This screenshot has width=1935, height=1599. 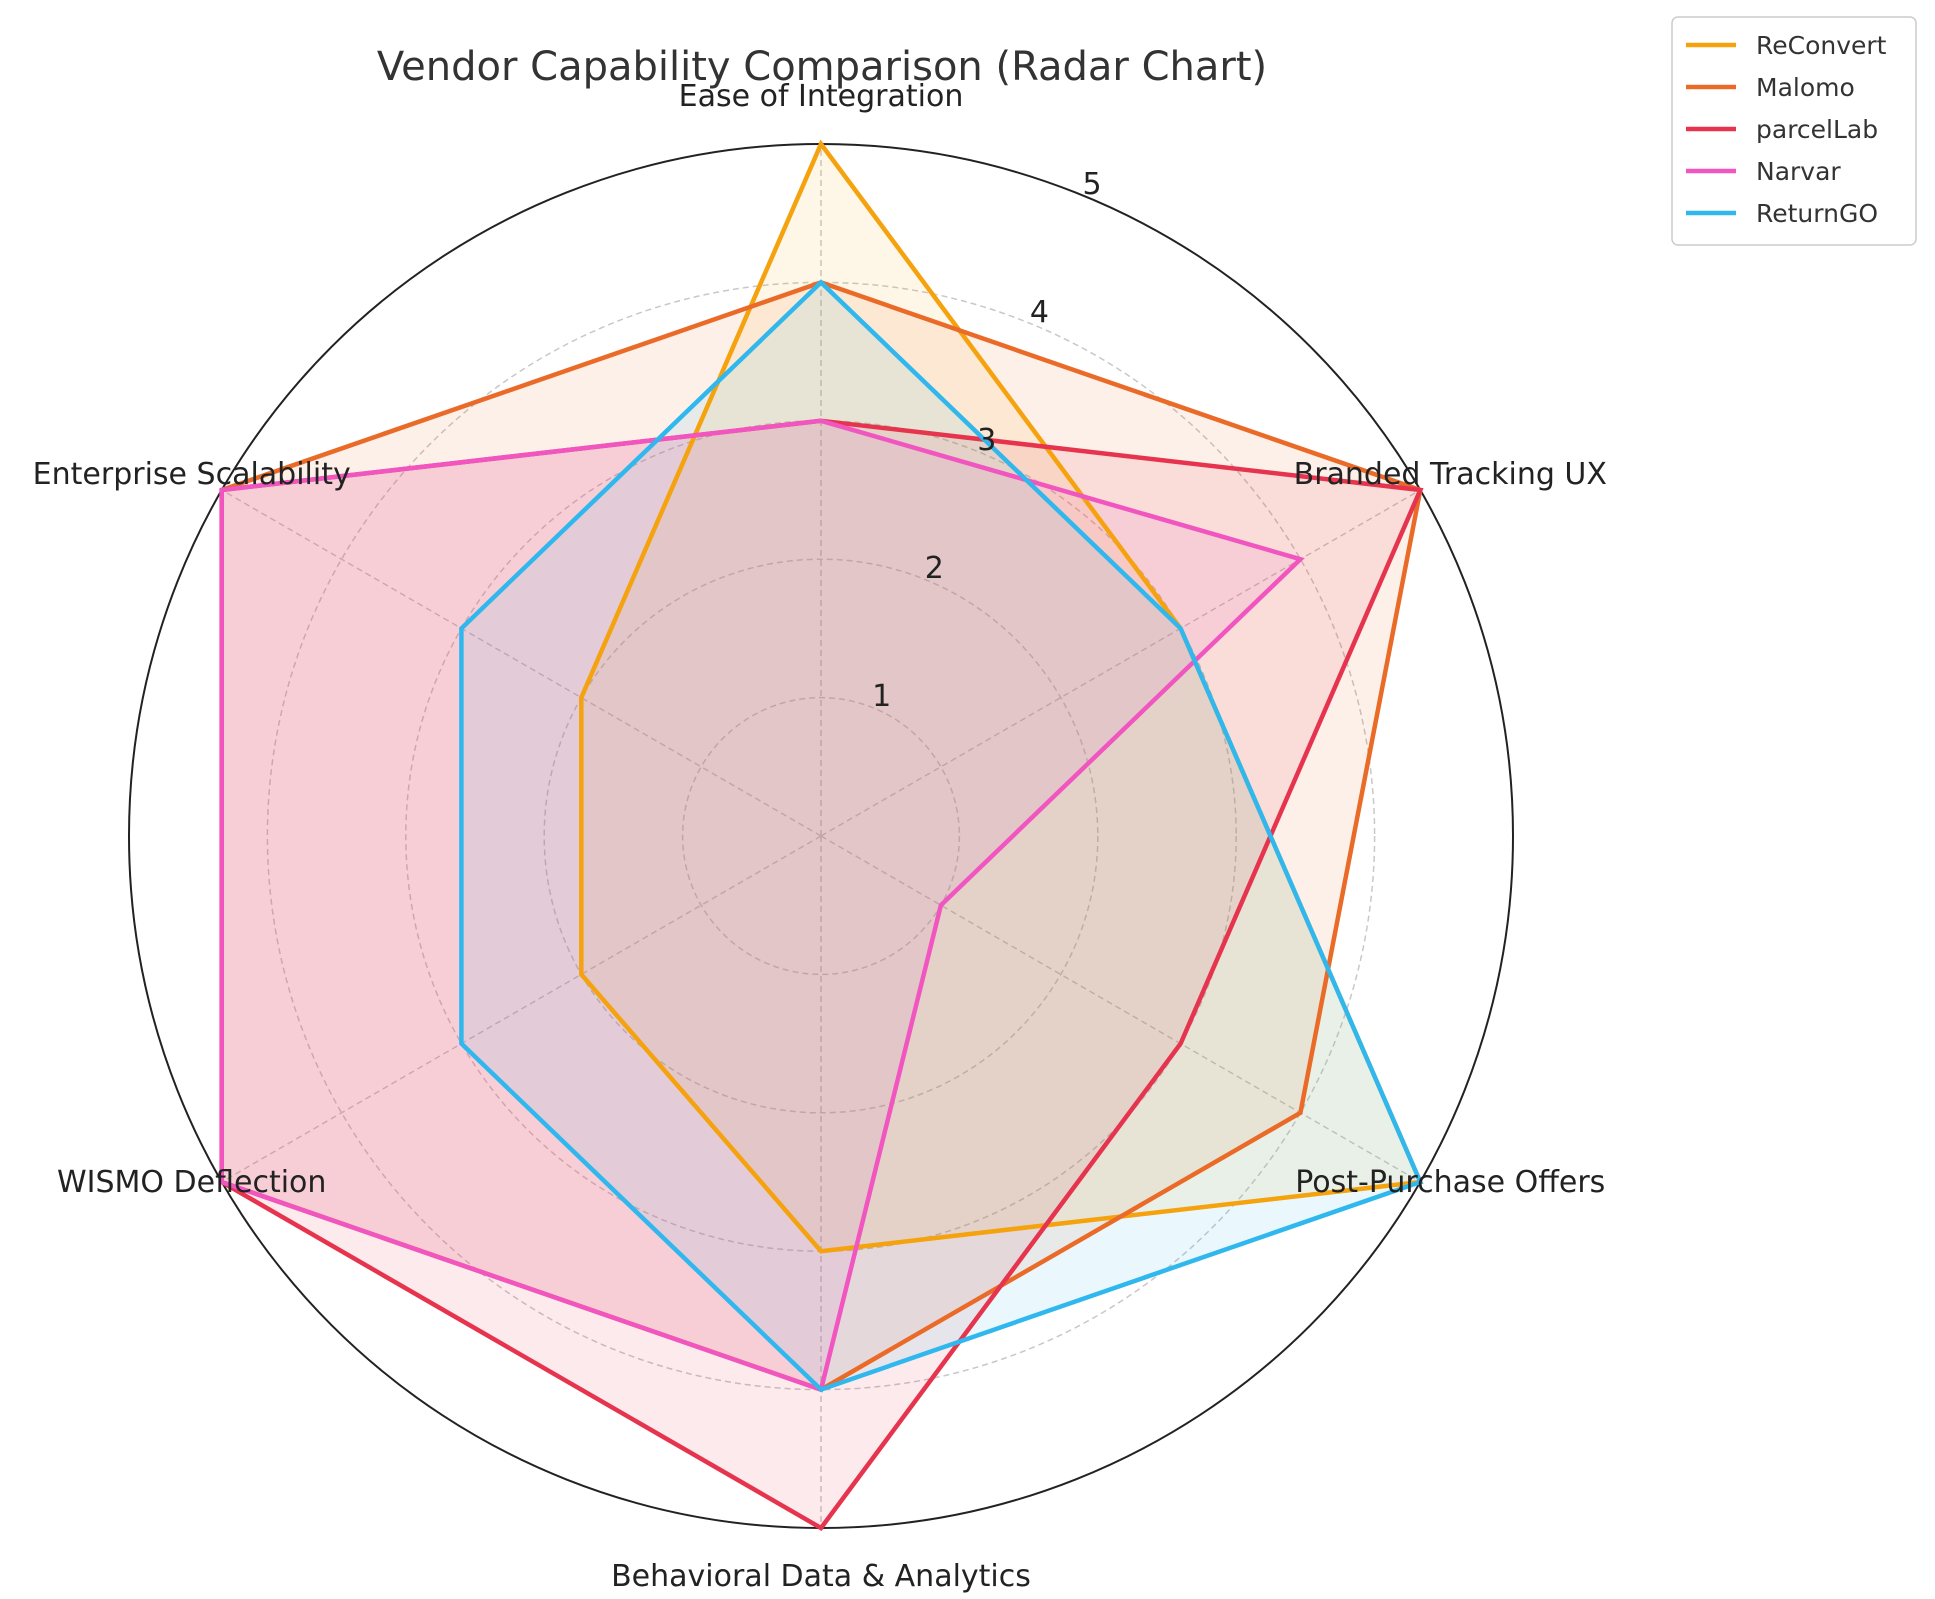 What do you see at coordinates (1817, 213) in the screenshot?
I see `legend-label: ReturnGO` at bounding box center [1817, 213].